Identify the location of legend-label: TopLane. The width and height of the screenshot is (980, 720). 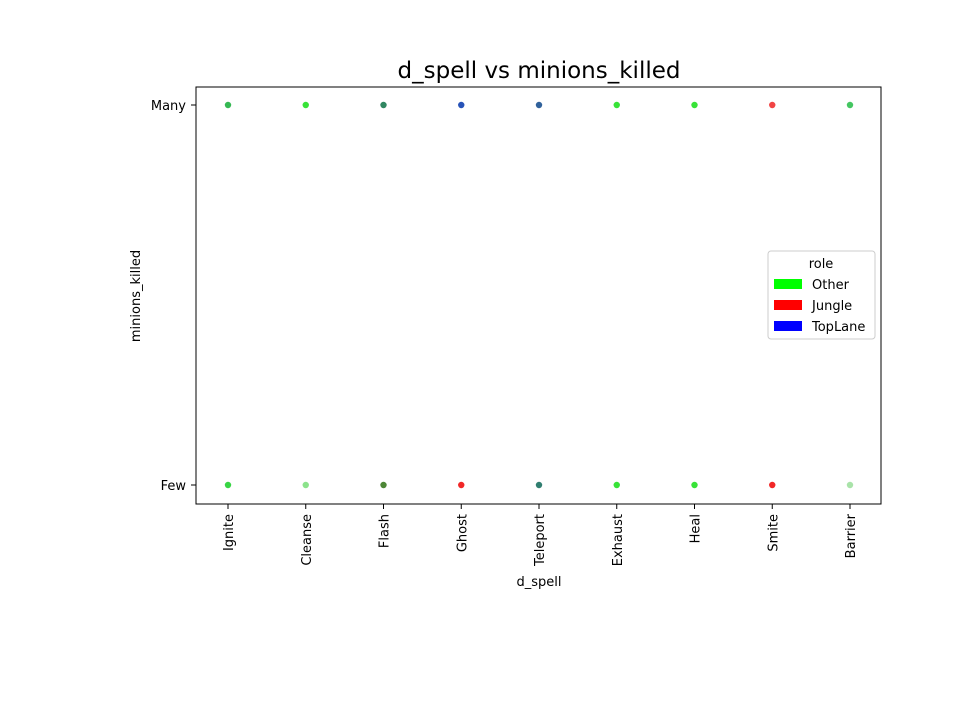
(838, 327).